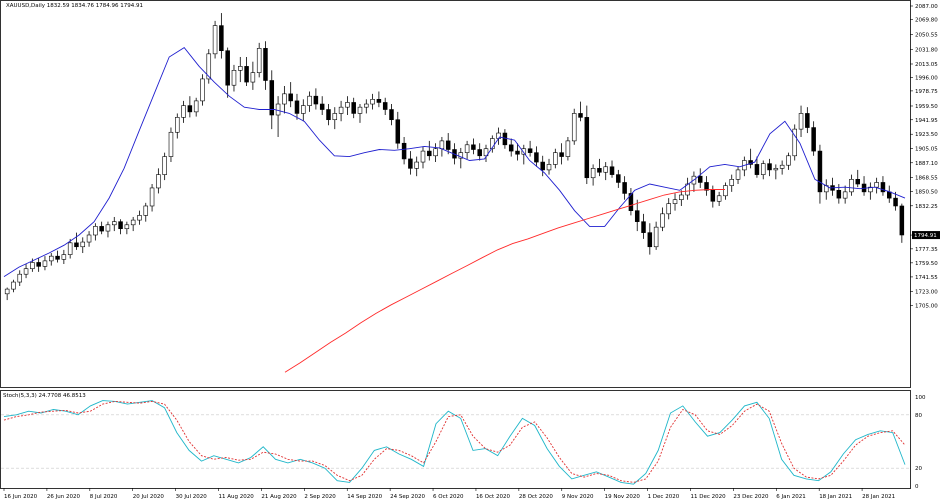 This screenshot has height=504, width=941. I want to click on x-tick-label: 30 Jul 2020, so click(192, 497).